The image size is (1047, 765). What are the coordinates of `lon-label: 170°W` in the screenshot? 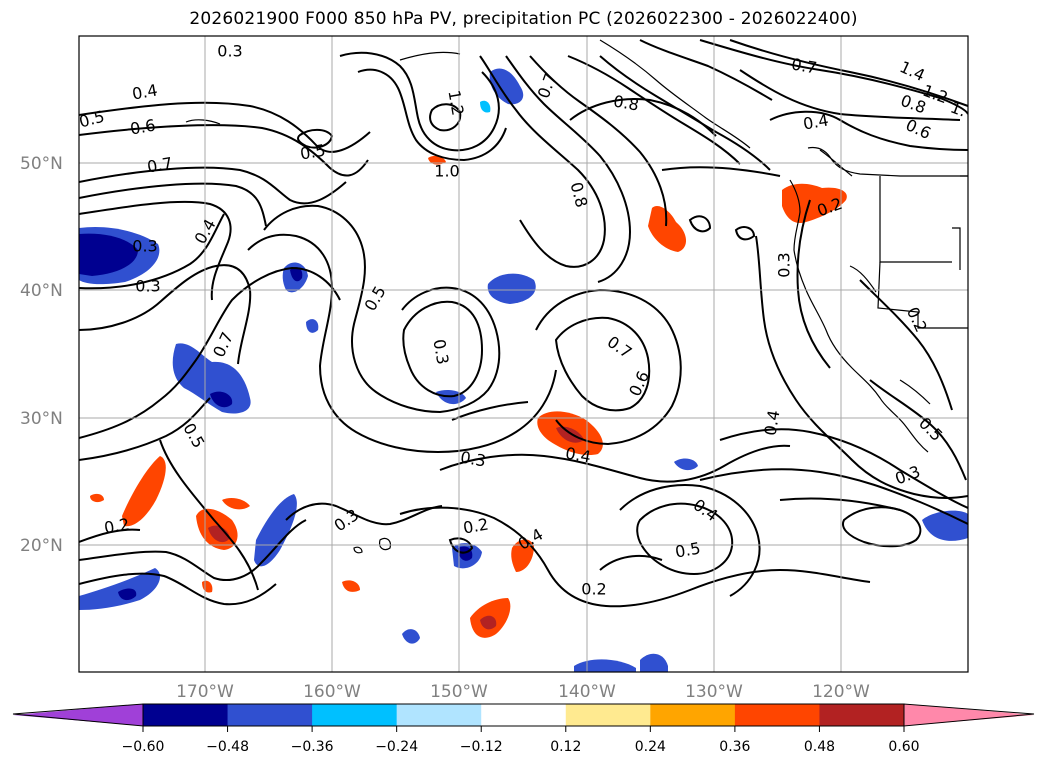 It's located at (205, 692).